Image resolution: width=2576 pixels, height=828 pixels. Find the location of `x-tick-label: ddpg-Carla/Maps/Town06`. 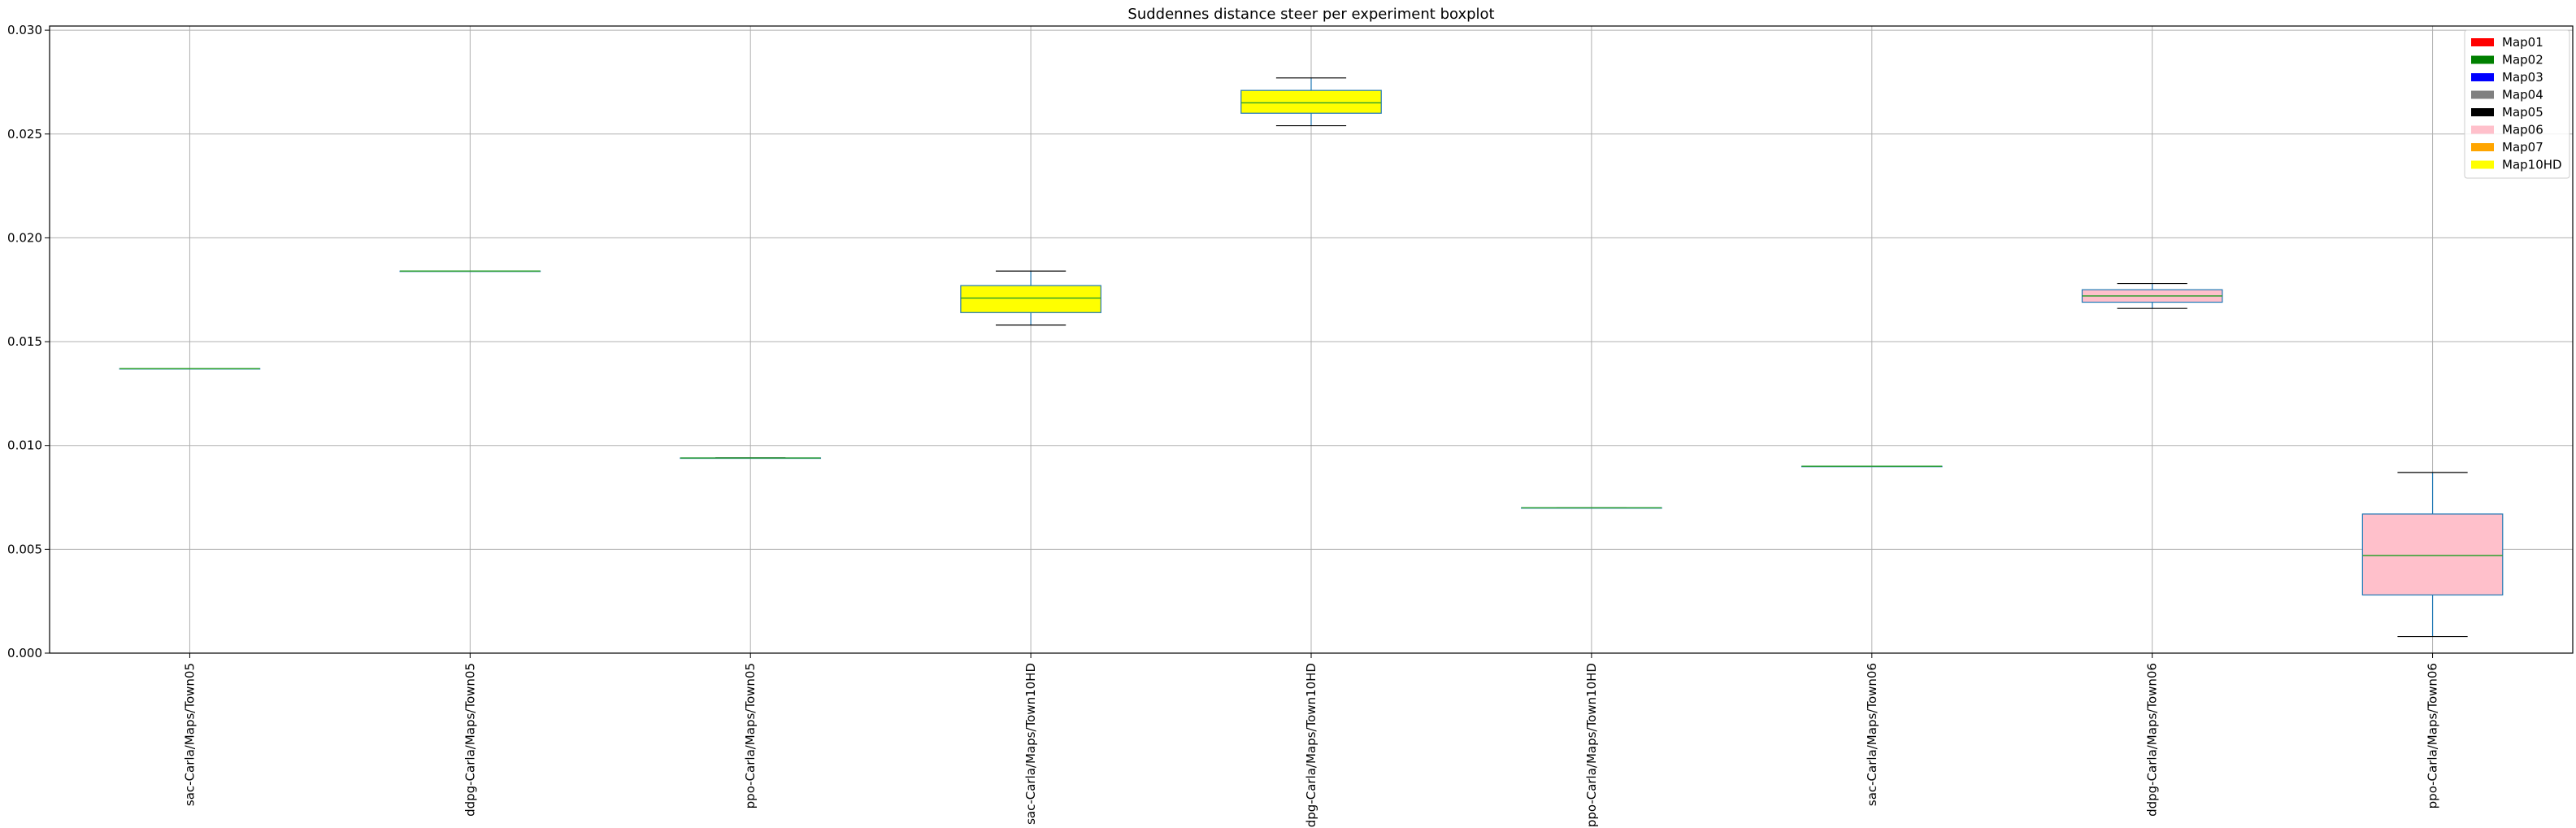

x-tick-label: ddpg-Carla/Maps/Town06 is located at coordinates (2152, 740).